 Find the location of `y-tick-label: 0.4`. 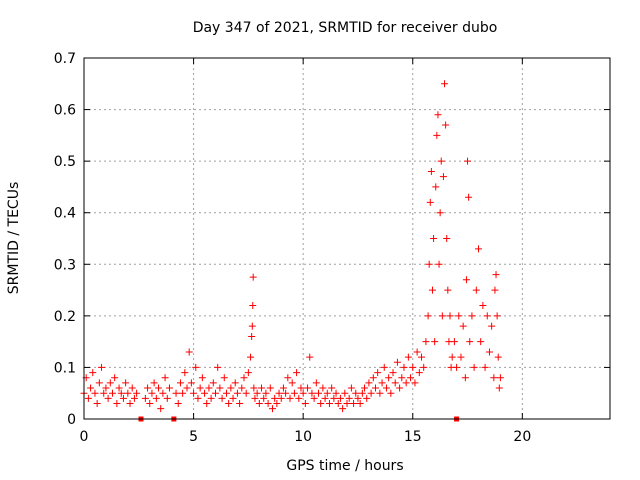

y-tick-label: 0.4 is located at coordinates (65, 214).